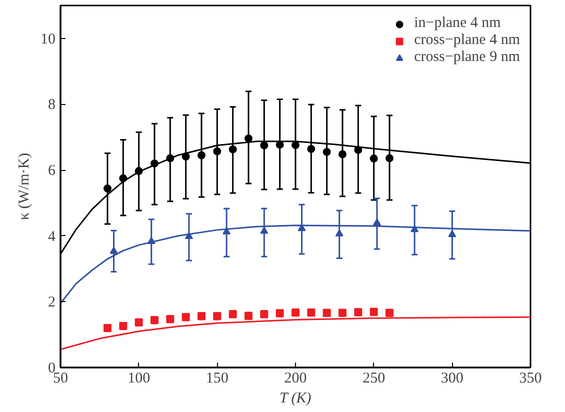  I want to click on x-tick-label: 300, so click(452, 378).